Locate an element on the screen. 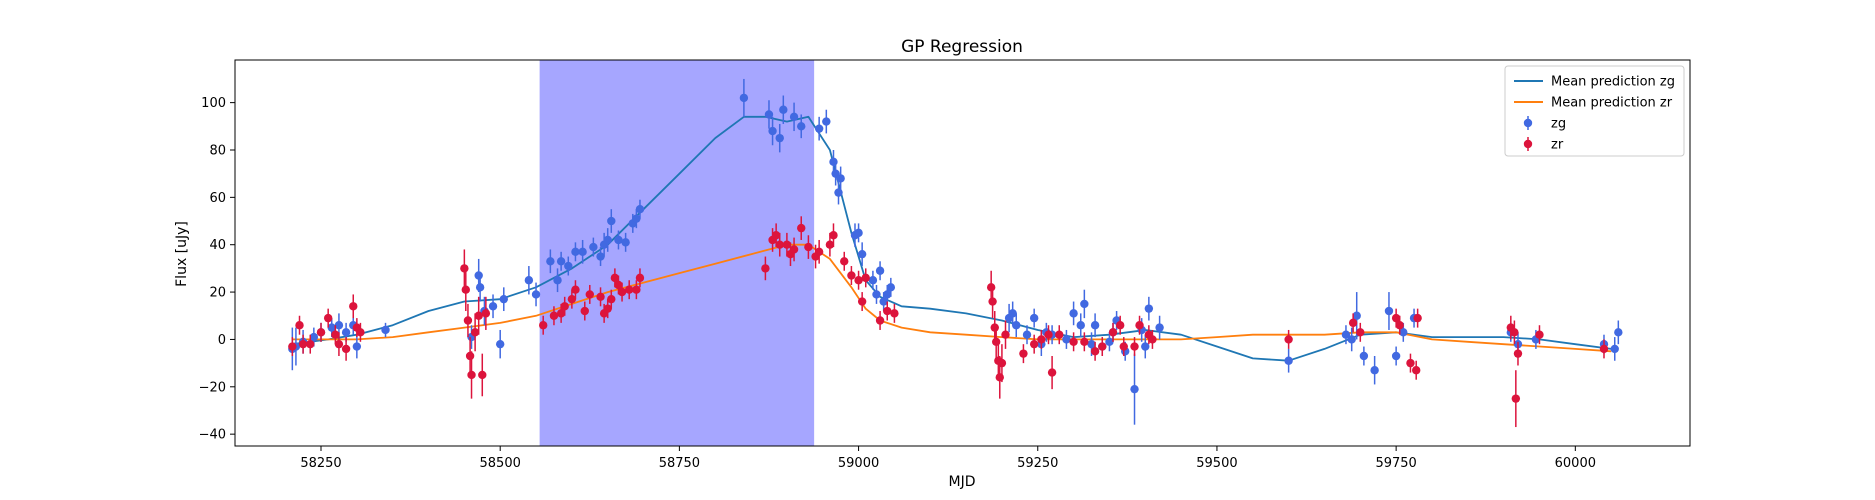 This screenshot has height=500, width=1875. y-tick-label: 20 is located at coordinates (217, 293).